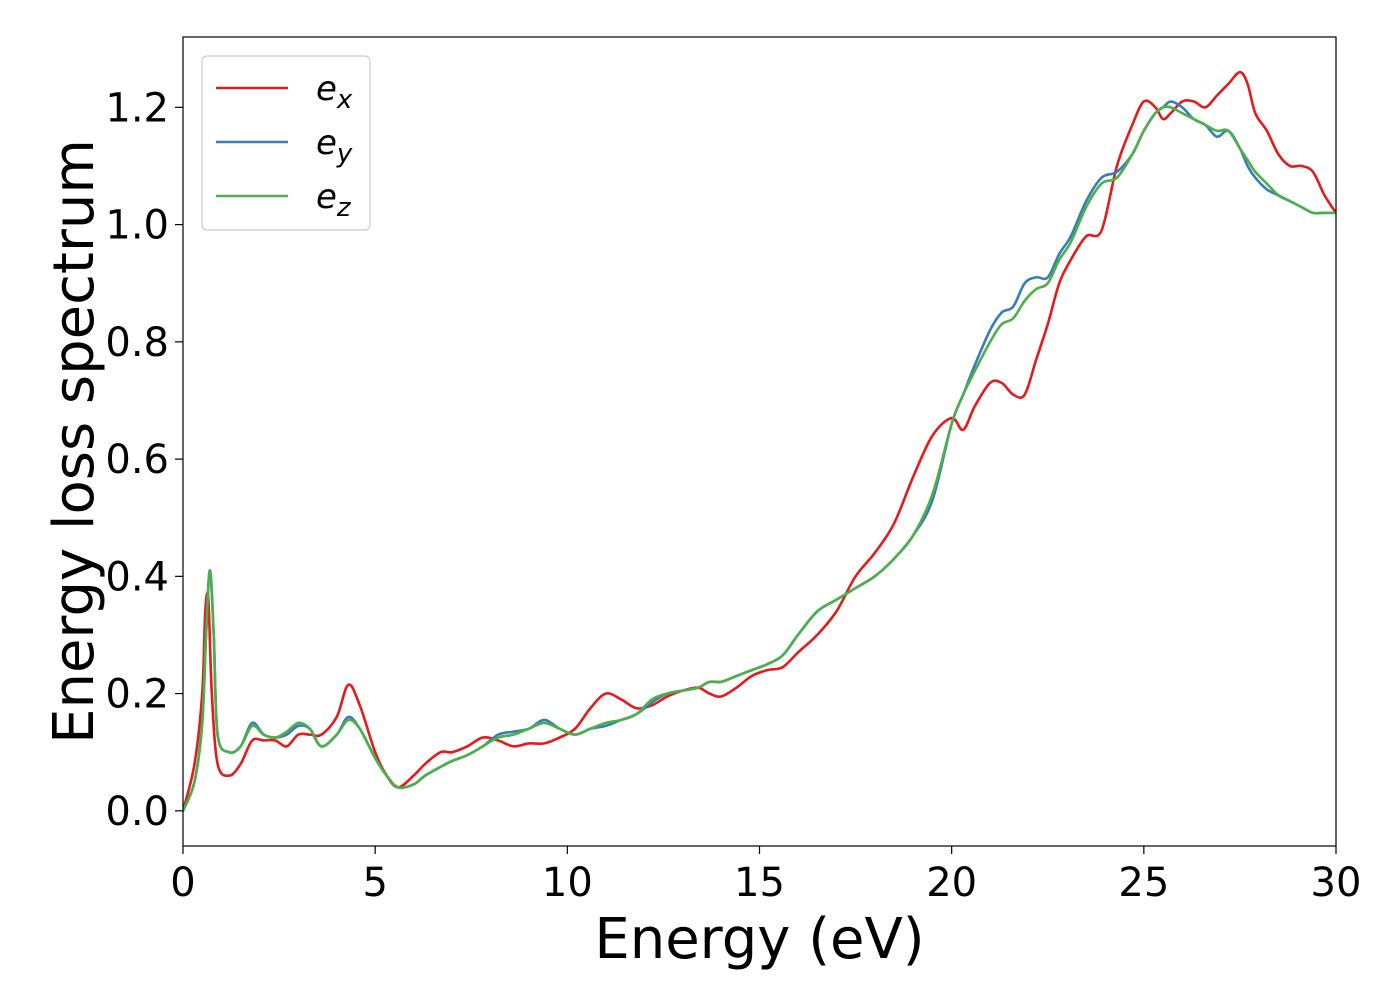 This screenshot has height=1000, width=1400. Describe the element at coordinates (74, 441) in the screenshot. I see `y-axis-label: Energy loss spectrum` at that location.